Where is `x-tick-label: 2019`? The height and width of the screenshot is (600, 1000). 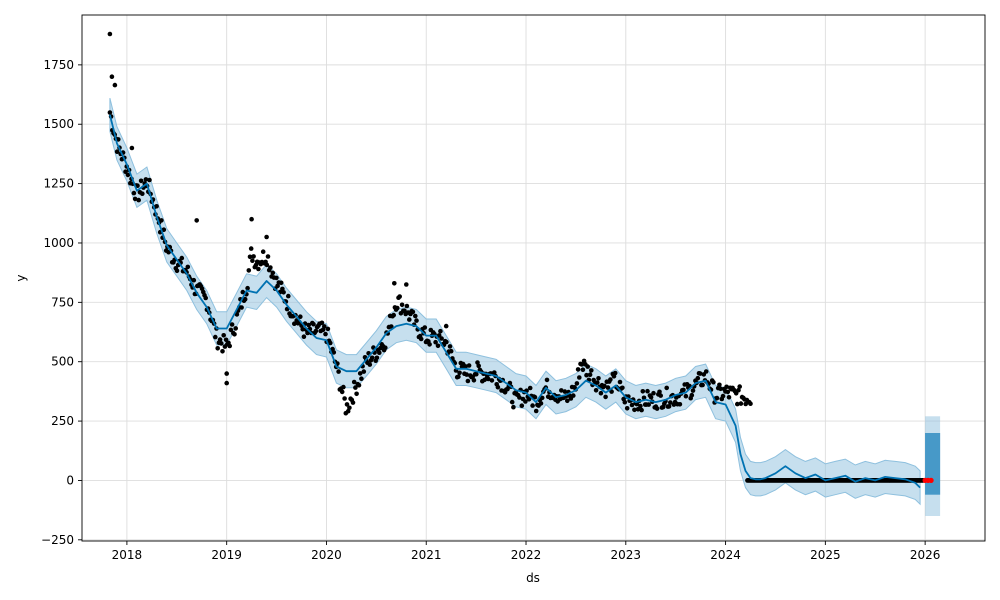
x-tick-label: 2019 is located at coordinates (226, 555).